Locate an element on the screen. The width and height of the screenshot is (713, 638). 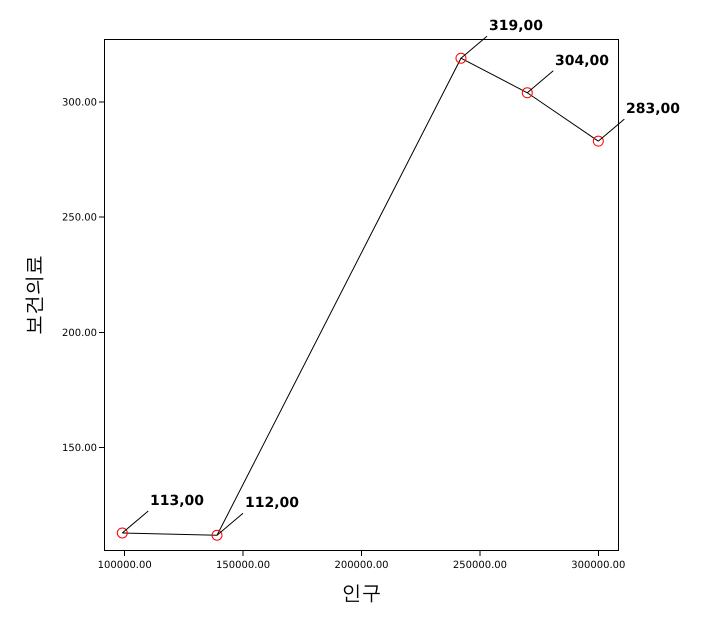
data-label: 113,00 is located at coordinates (177, 501).